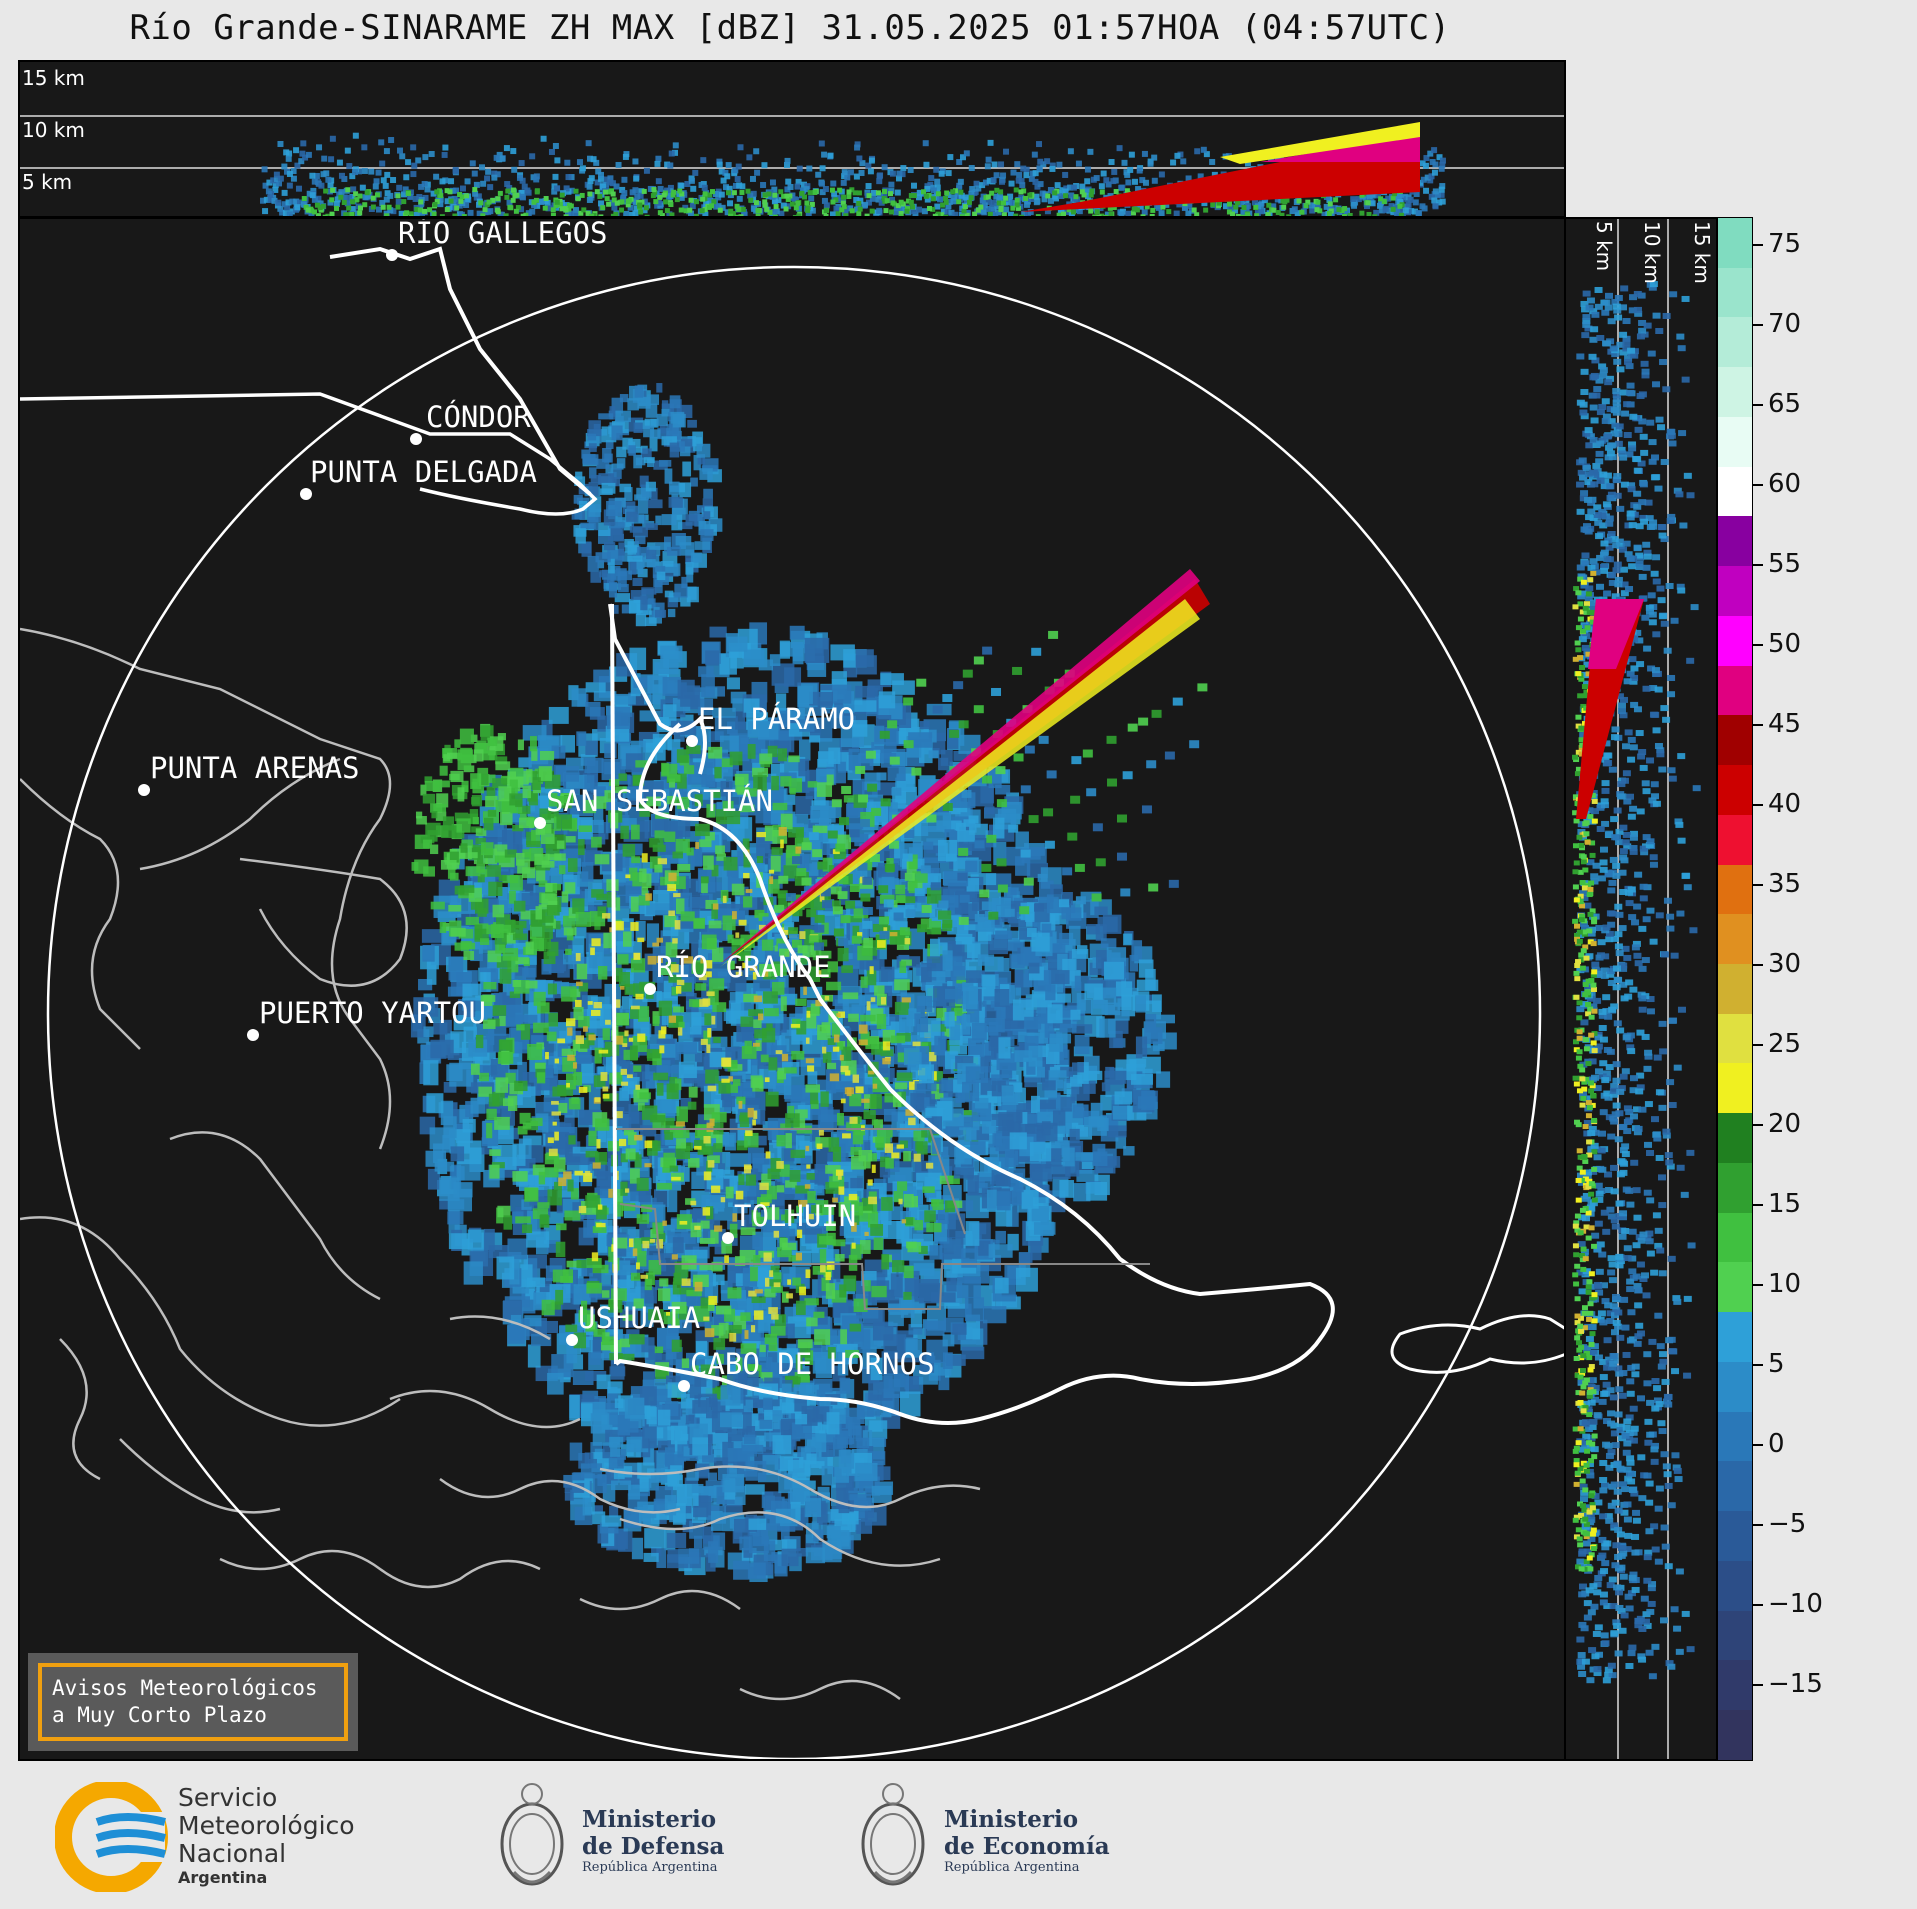 Image resolution: width=1917 pixels, height=1909 pixels. What do you see at coordinates (1636, 982) in the screenshot?
I see `side-cross-section-echo` at bounding box center [1636, 982].